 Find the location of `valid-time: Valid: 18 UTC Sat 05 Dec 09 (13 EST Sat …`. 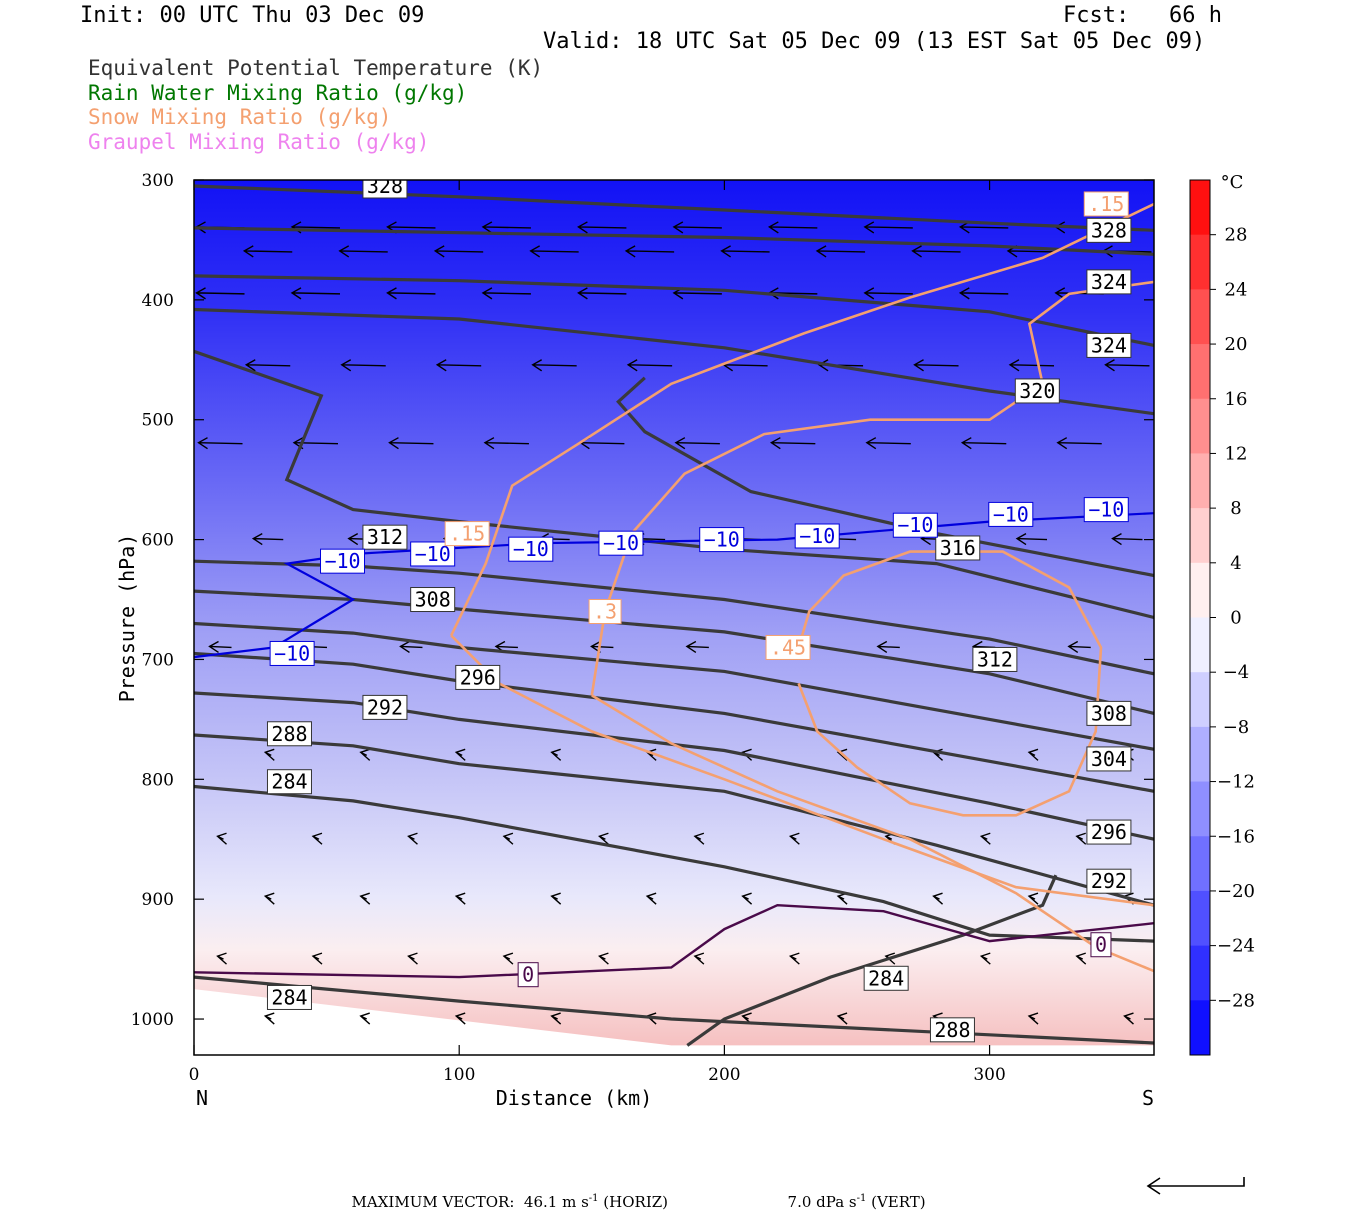

valid-time: Valid: 18 UTC Sat 05 Dec 09 (13 EST Sat … is located at coordinates (874, 41).